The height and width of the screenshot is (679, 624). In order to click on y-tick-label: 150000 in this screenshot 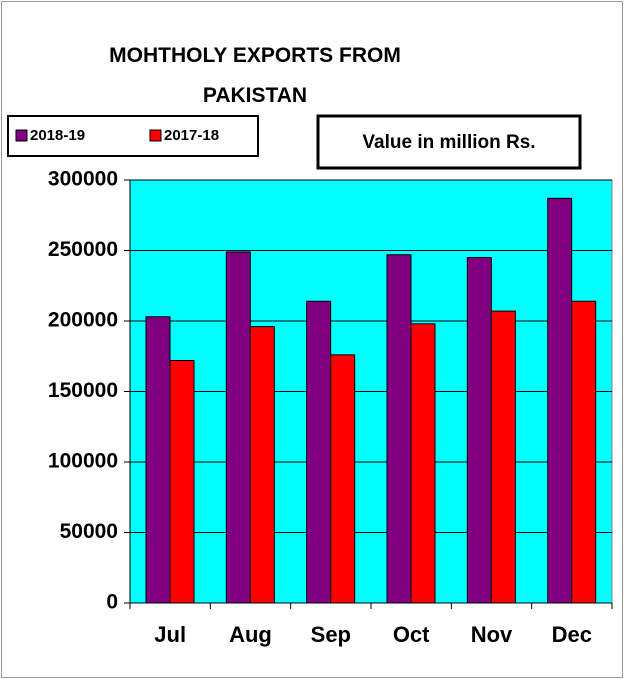, I will do `click(83, 390)`.